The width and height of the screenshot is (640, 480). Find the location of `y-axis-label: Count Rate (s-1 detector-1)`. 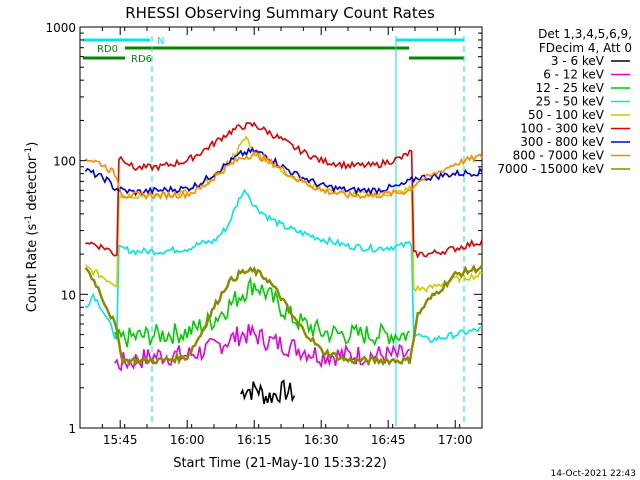

y-axis-label: Count Rate (s-1 detector-1) is located at coordinates (32, 227).